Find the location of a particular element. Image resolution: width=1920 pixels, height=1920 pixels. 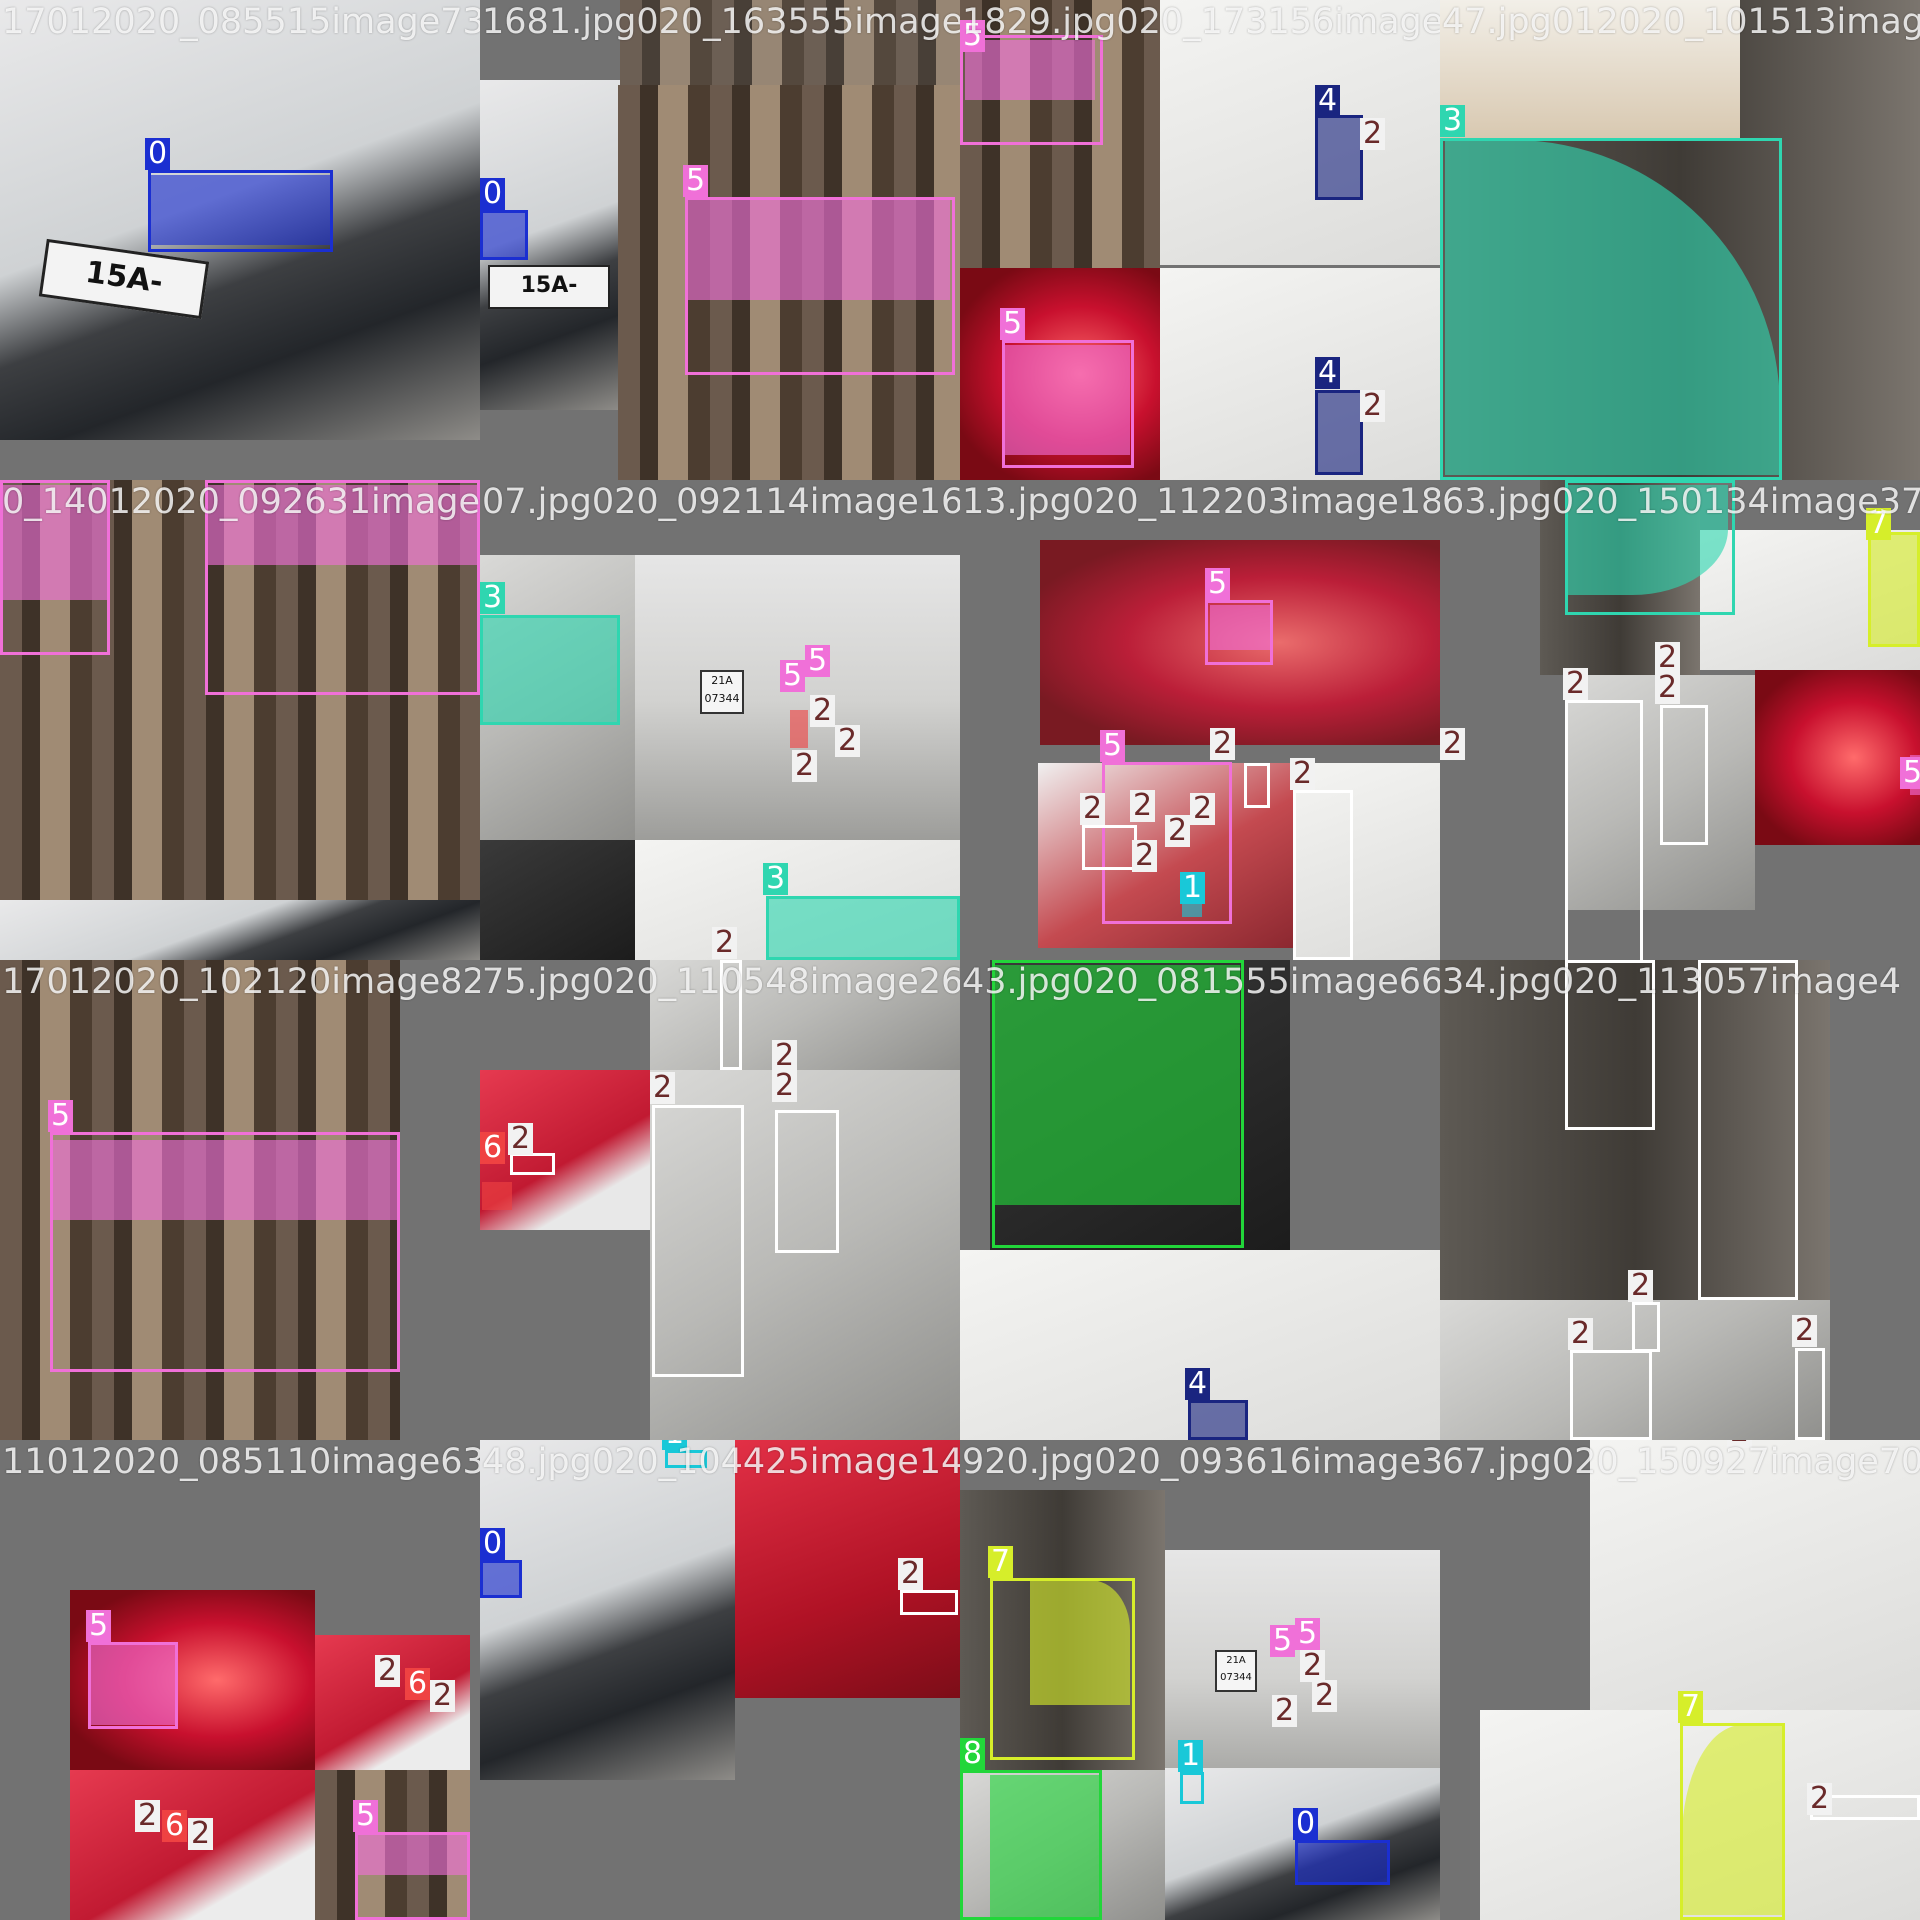

mosaic-tile-3: 5 4 2 5 4 2 1829.jpg020_173156image530 is located at coordinates (1200, 240).